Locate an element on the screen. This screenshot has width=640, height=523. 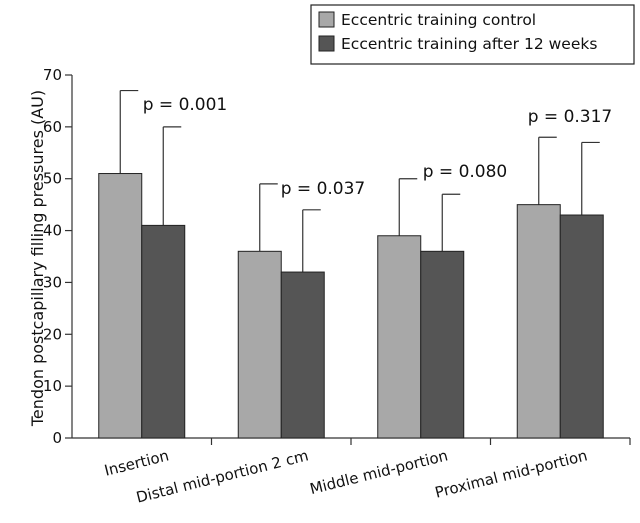
y-tick-label: 60 is located at coordinates (52, 127).